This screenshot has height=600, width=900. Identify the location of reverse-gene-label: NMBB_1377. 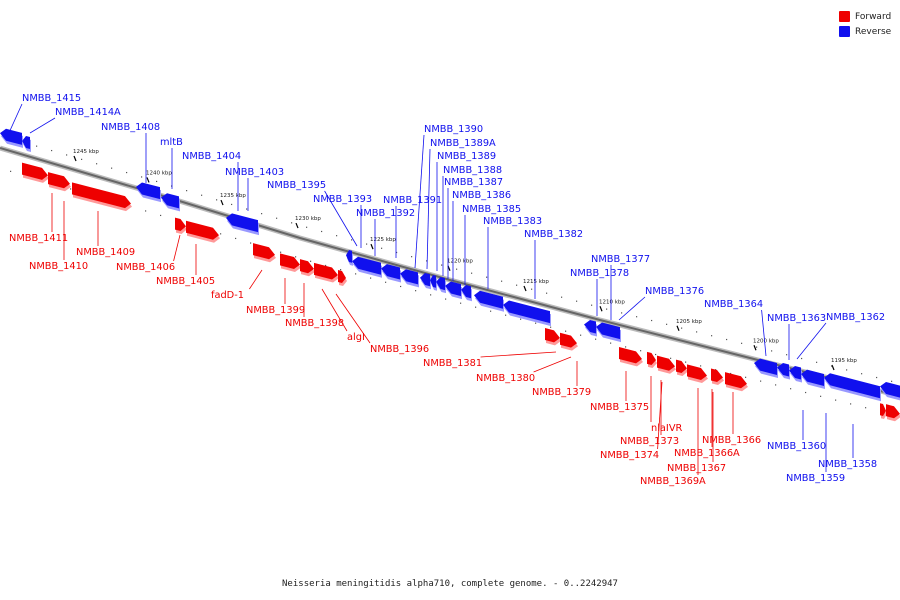
(620, 259).